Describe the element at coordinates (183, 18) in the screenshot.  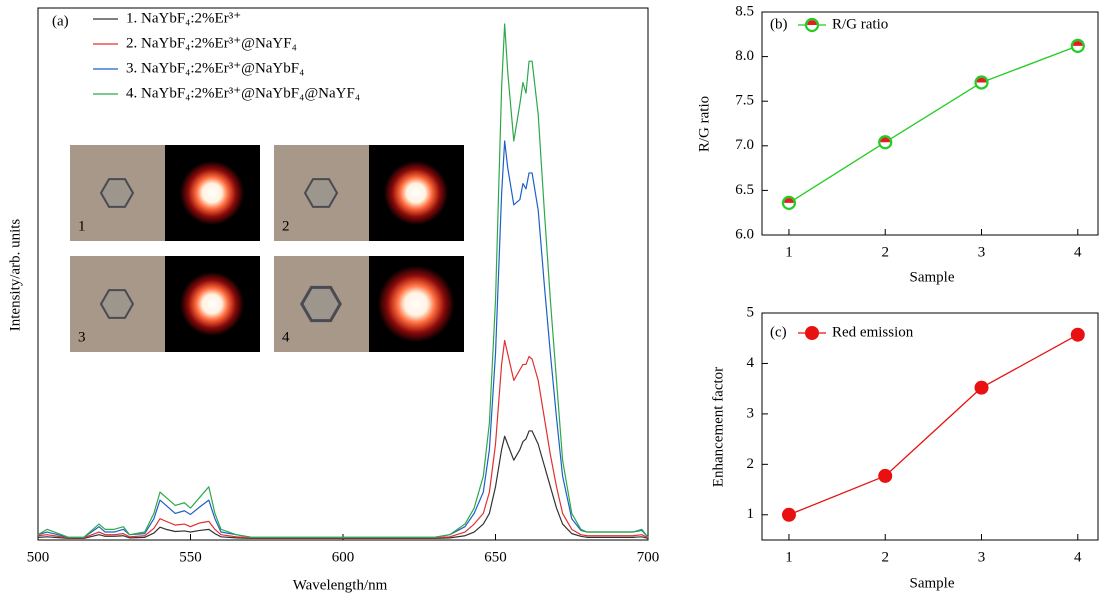
I see `legend-label: 1. NaYbF₄:2%Er³⁺` at that location.